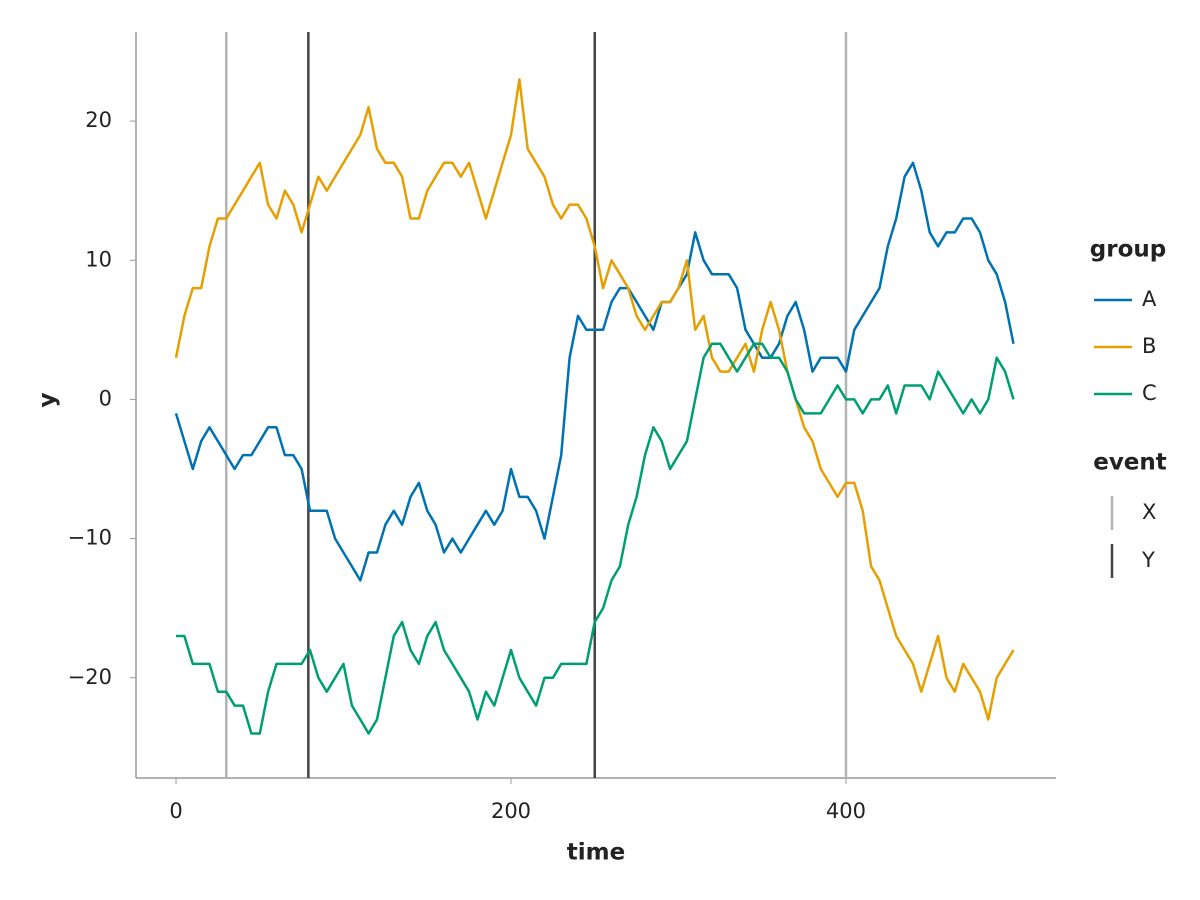 The width and height of the screenshot is (1200, 900). Describe the element at coordinates (1149, 512) in the screenshot. I see `legend-label: X` at that location.